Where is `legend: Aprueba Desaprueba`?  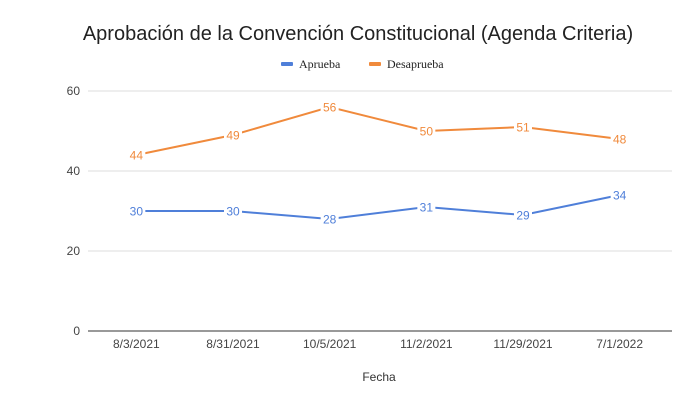
legend: Aprueba Desaprueba is located at coordinates (362, 64).